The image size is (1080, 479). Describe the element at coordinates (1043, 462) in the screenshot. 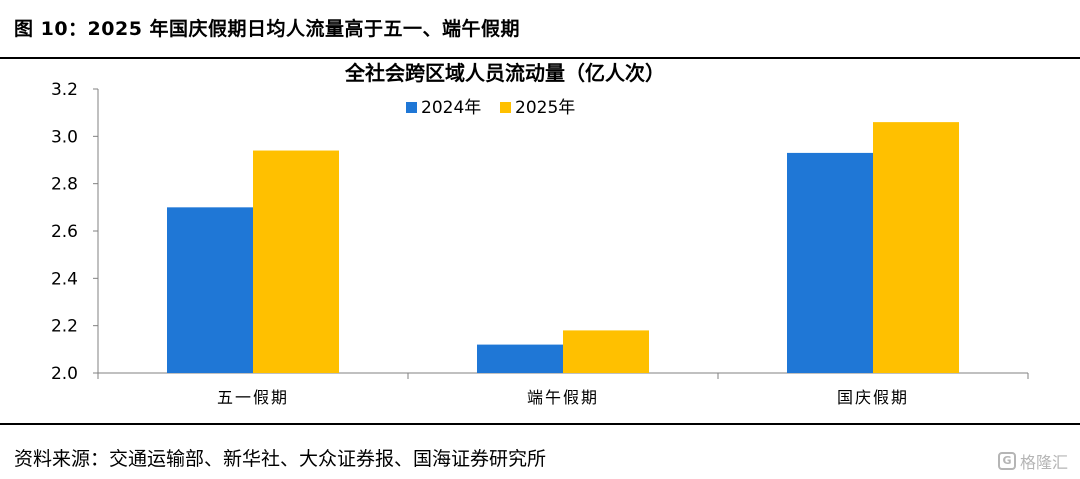

I see `watermark-text: 格隆汇` at that location.